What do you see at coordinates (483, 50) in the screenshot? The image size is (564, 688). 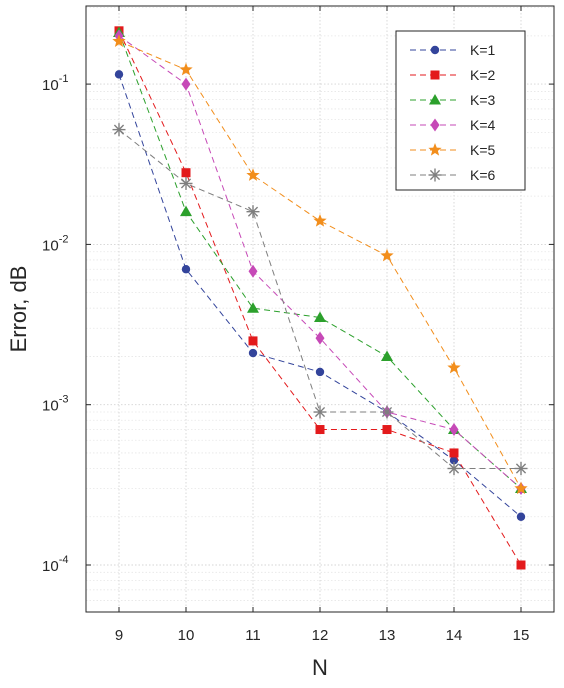 I see `legend-label: K=1` at bounding box center [483, 50].